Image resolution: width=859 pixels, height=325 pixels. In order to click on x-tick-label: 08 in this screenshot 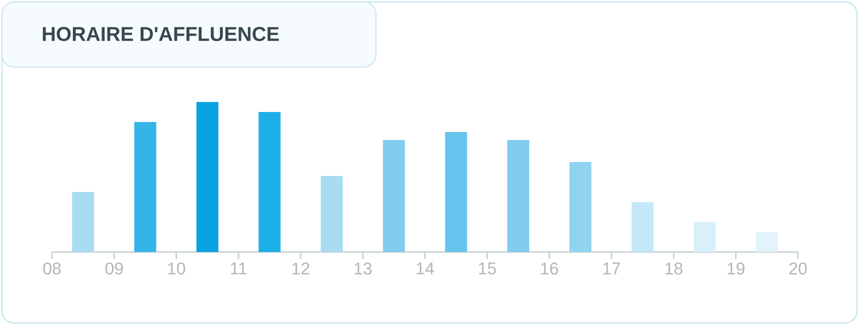, I will do `click(52, 268)`.